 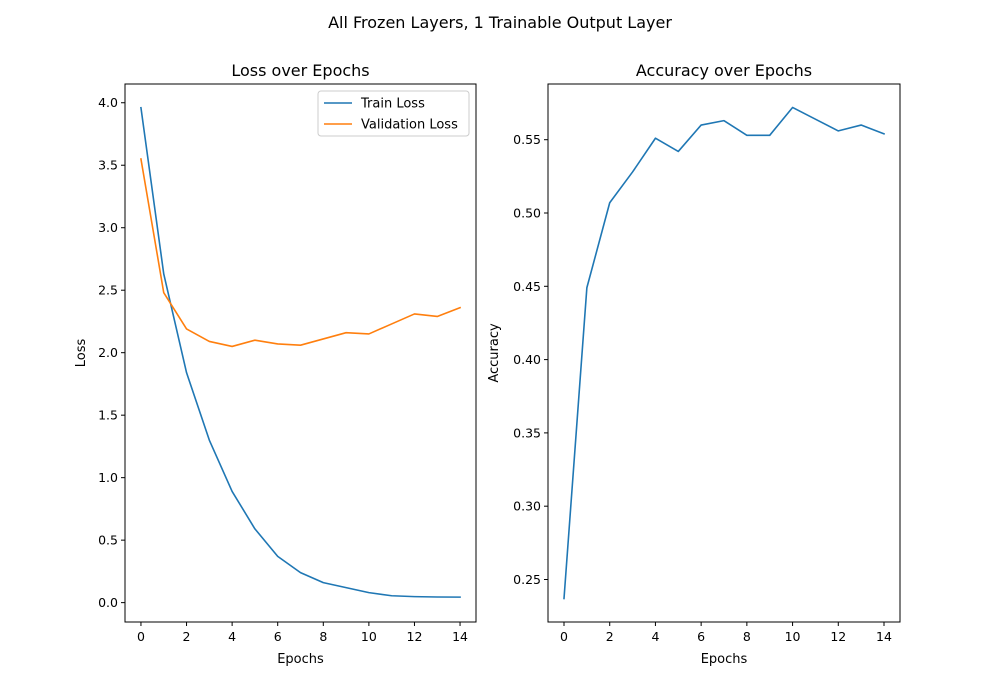 What do you see at coordinates (724, 659) in the screenshot?
I see `accuracy-chart-x-axis-label: Epochs` at bounding box center [724, 659].